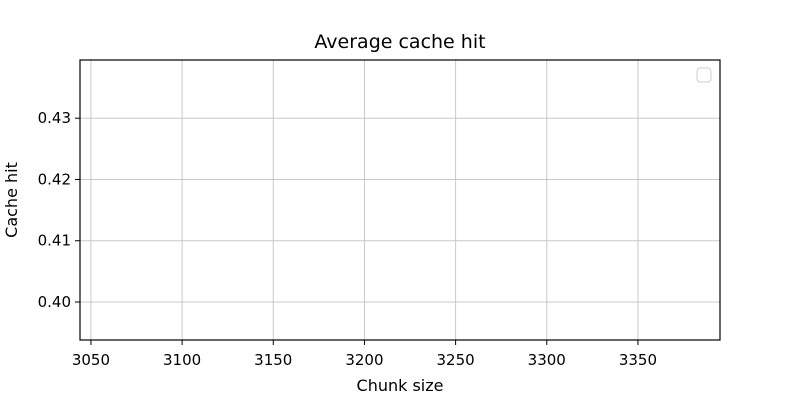  Describe the element at coordinates (456, 360) in the screenshot. I see `x-tick-label: 3250` at that location.